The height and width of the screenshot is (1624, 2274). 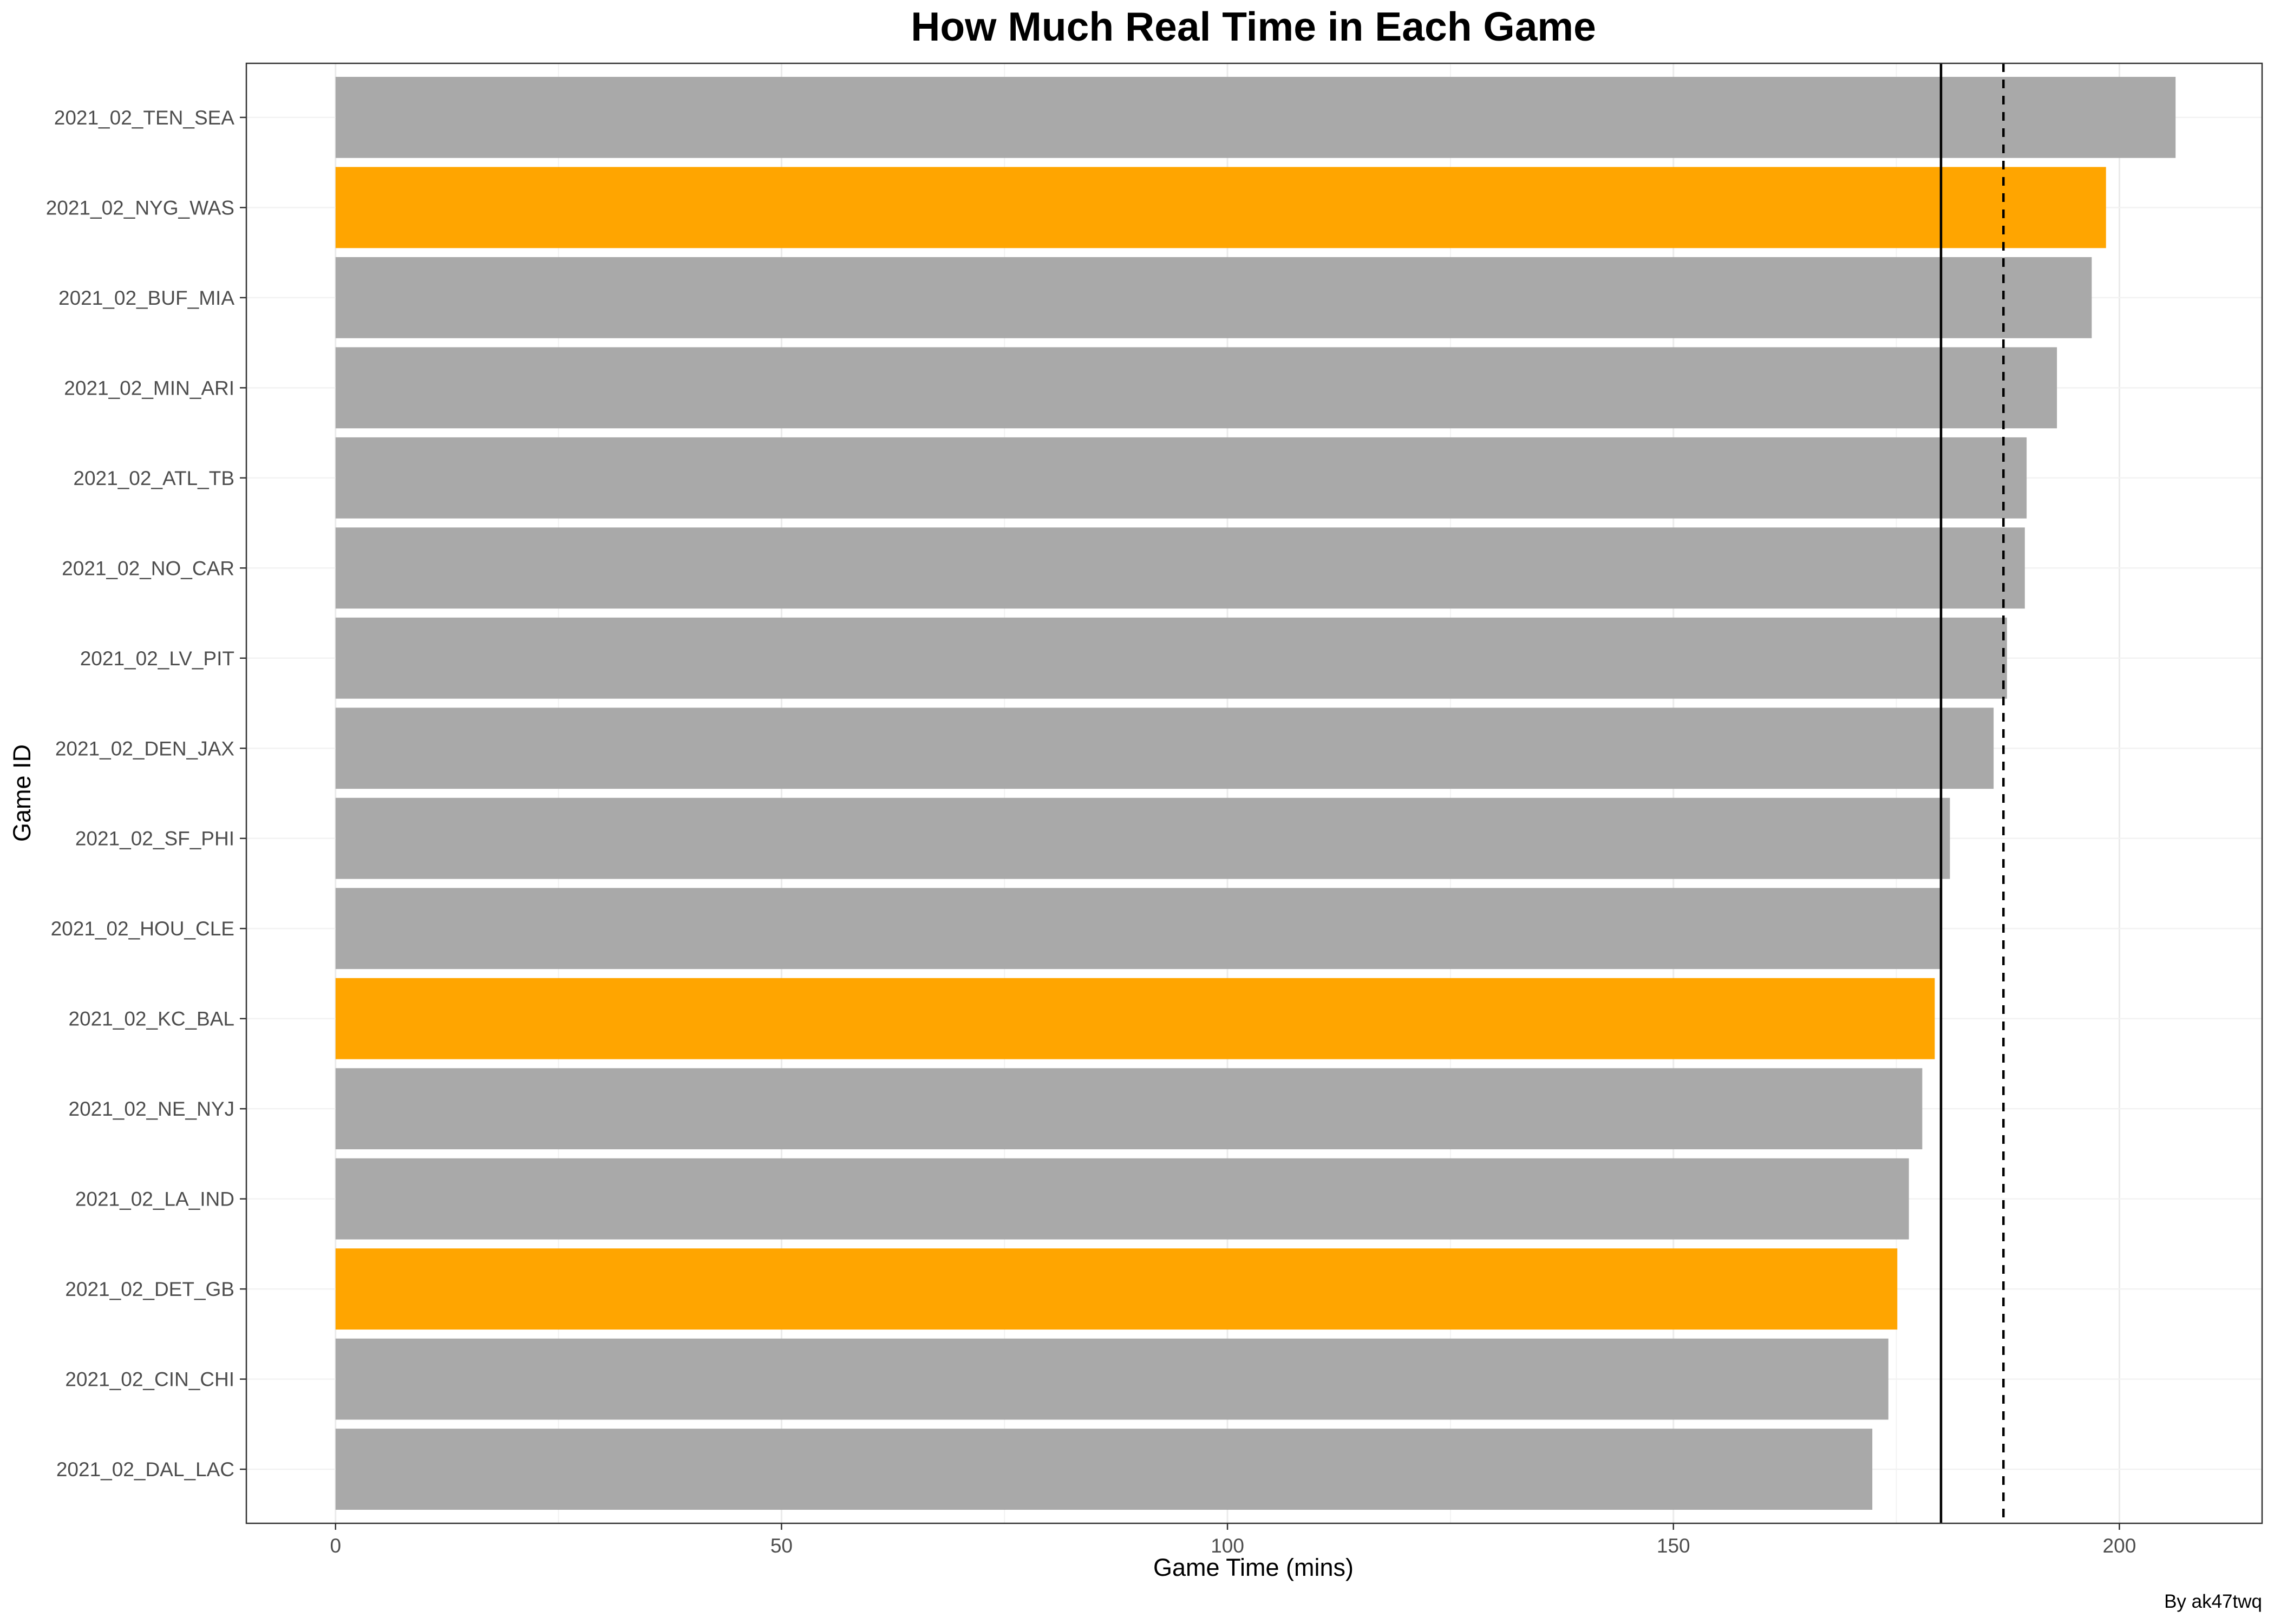 What do you see at coordinates (1117, 1289) in the screenshot?
I see `bar-2021-02-det-gb` at bounding box center [1117, 1289].